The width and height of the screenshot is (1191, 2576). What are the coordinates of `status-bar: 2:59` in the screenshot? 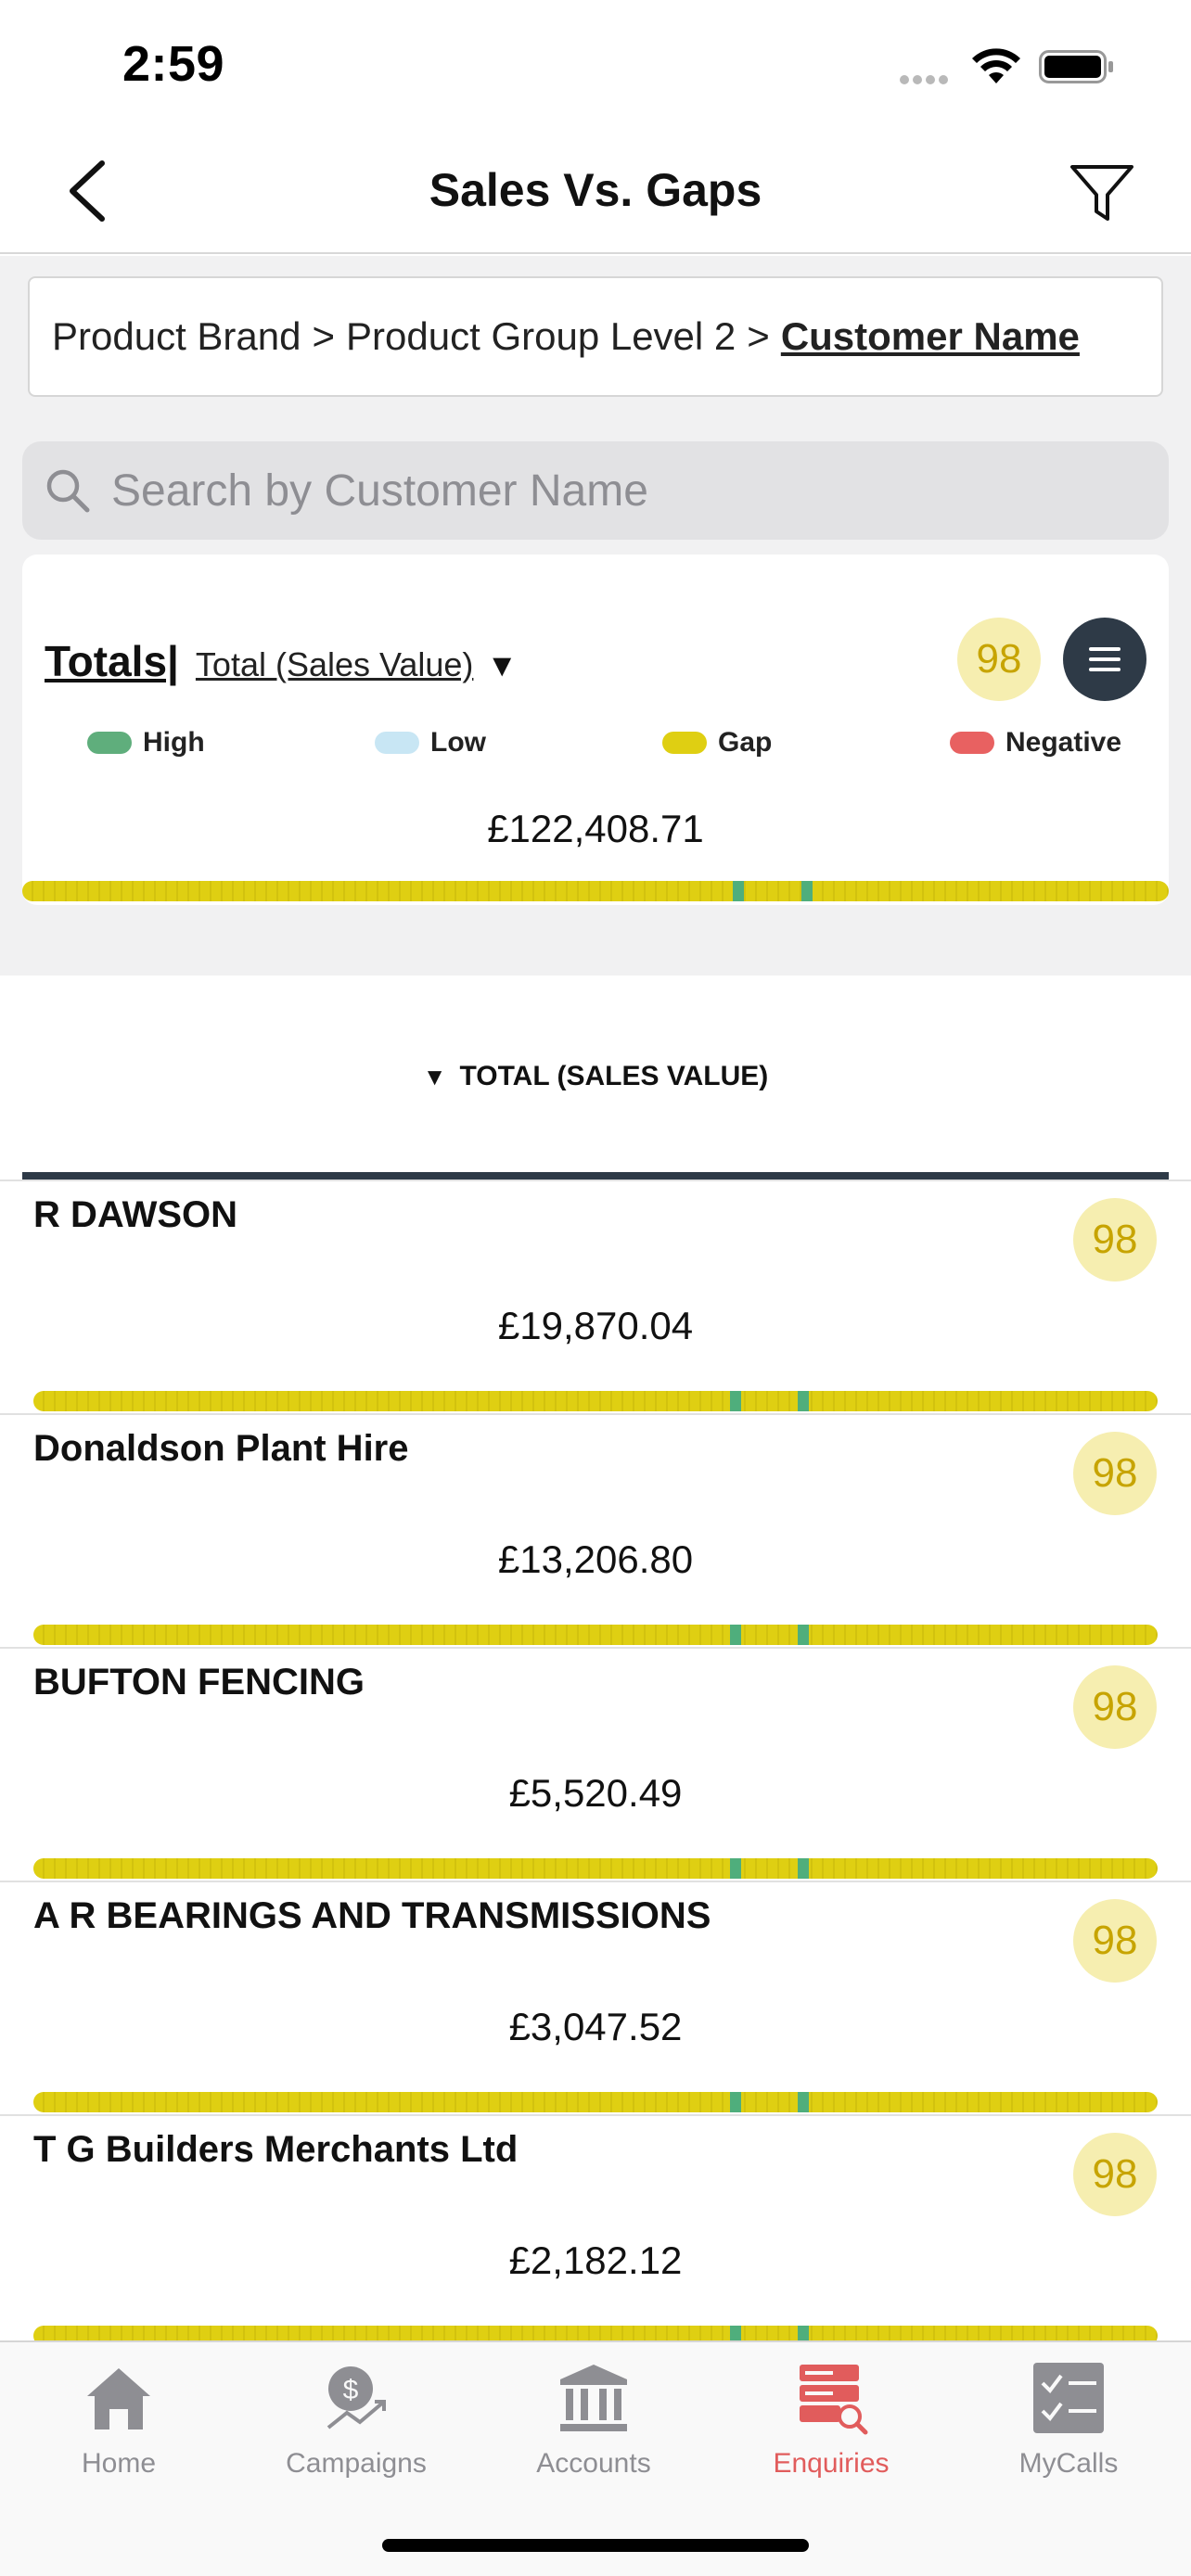 It's located at (595, 65).